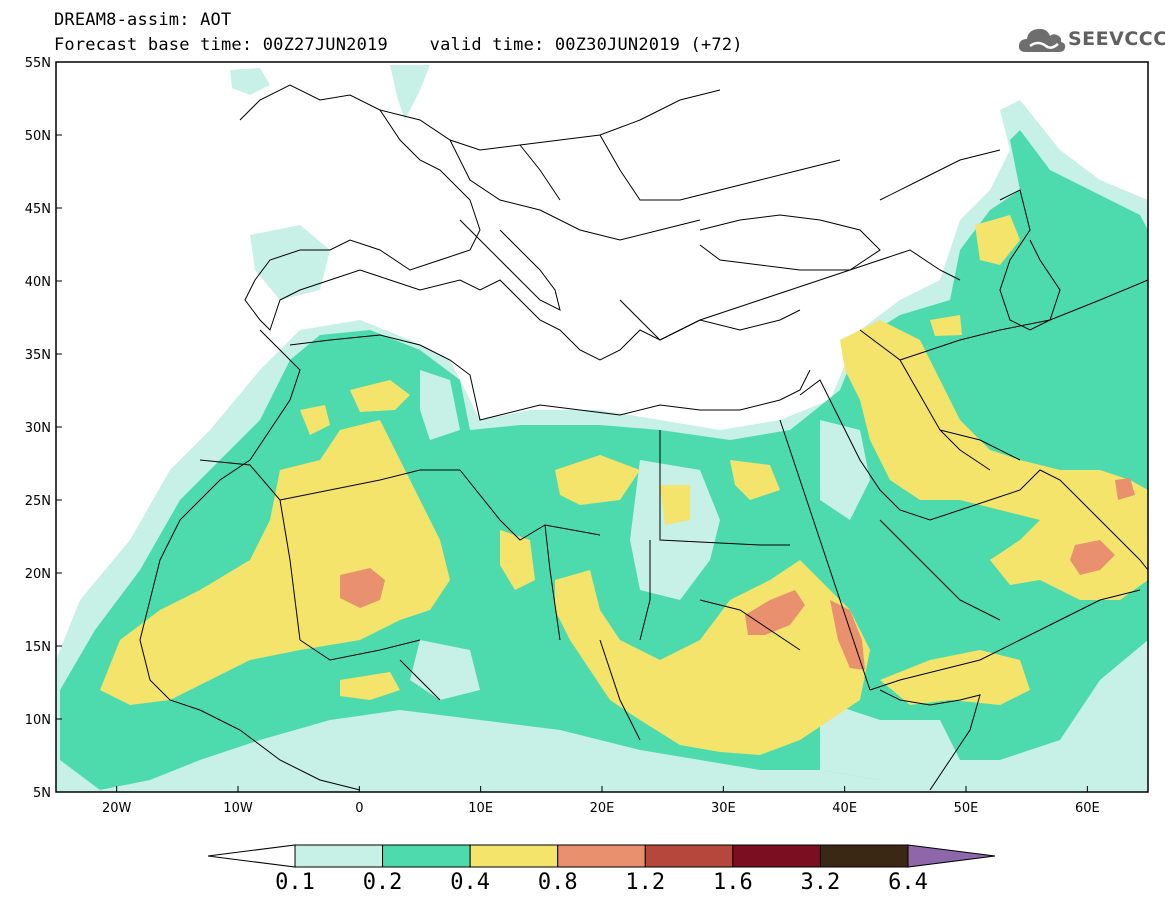 The width and height of the screenshot is (1165, 905). What do you see at coordinates (295, 882) in the screenshot?
I see `colorbar-label: 0.1` at bounding box center [295, 882].